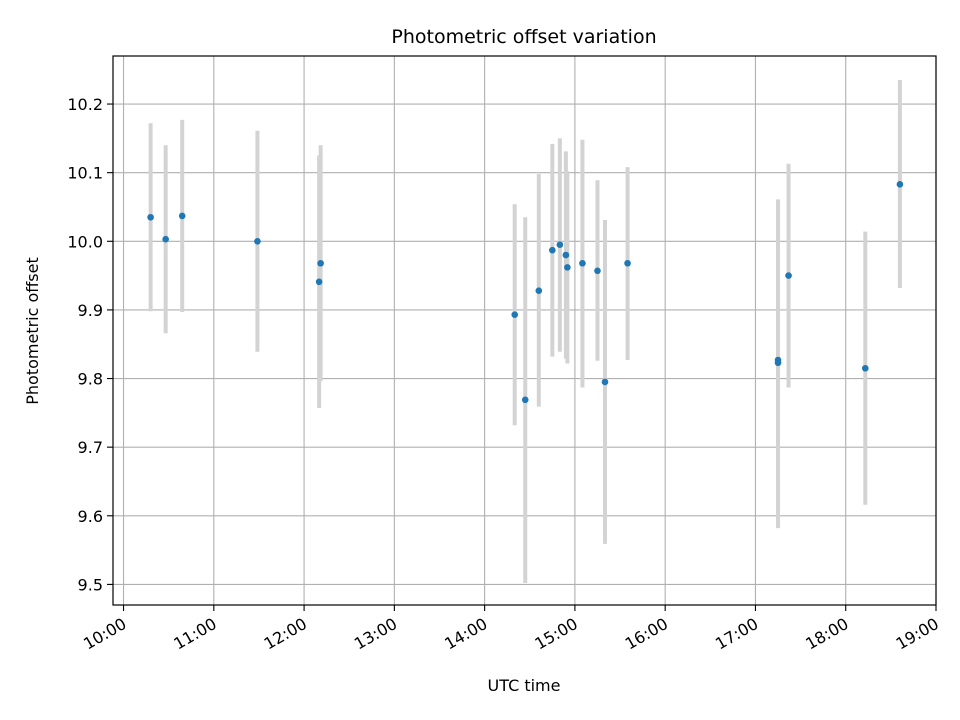 The height and width of the screenshot is (720, 960). What do you see at coordinates (32, 331) in the screenshot?
I see `y-axis-label: Photometric offset` at bounding box center [32, 331].